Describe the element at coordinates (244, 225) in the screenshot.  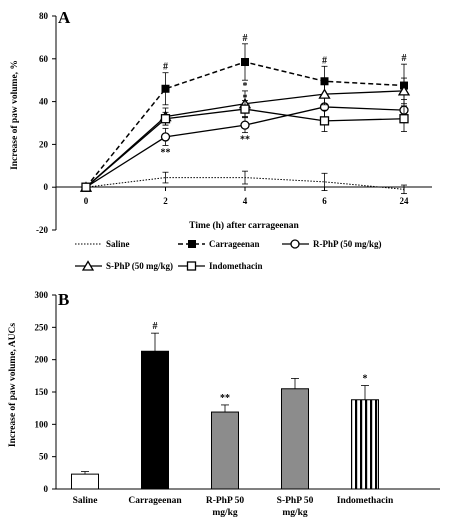
I see `panel-a-x-axis-label: Time (h) after carrageenan` at that location.